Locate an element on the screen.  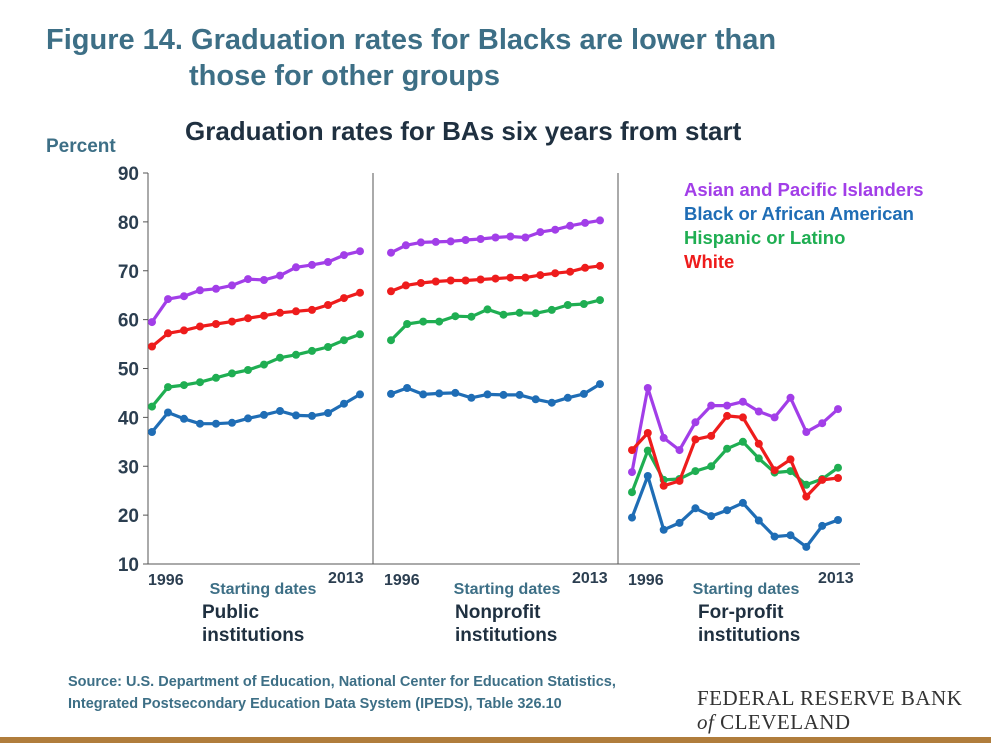
federal-reserve-logo: FEDERAL RESERVE BANK of CLEVELAND is located at coordinates (829, 710).